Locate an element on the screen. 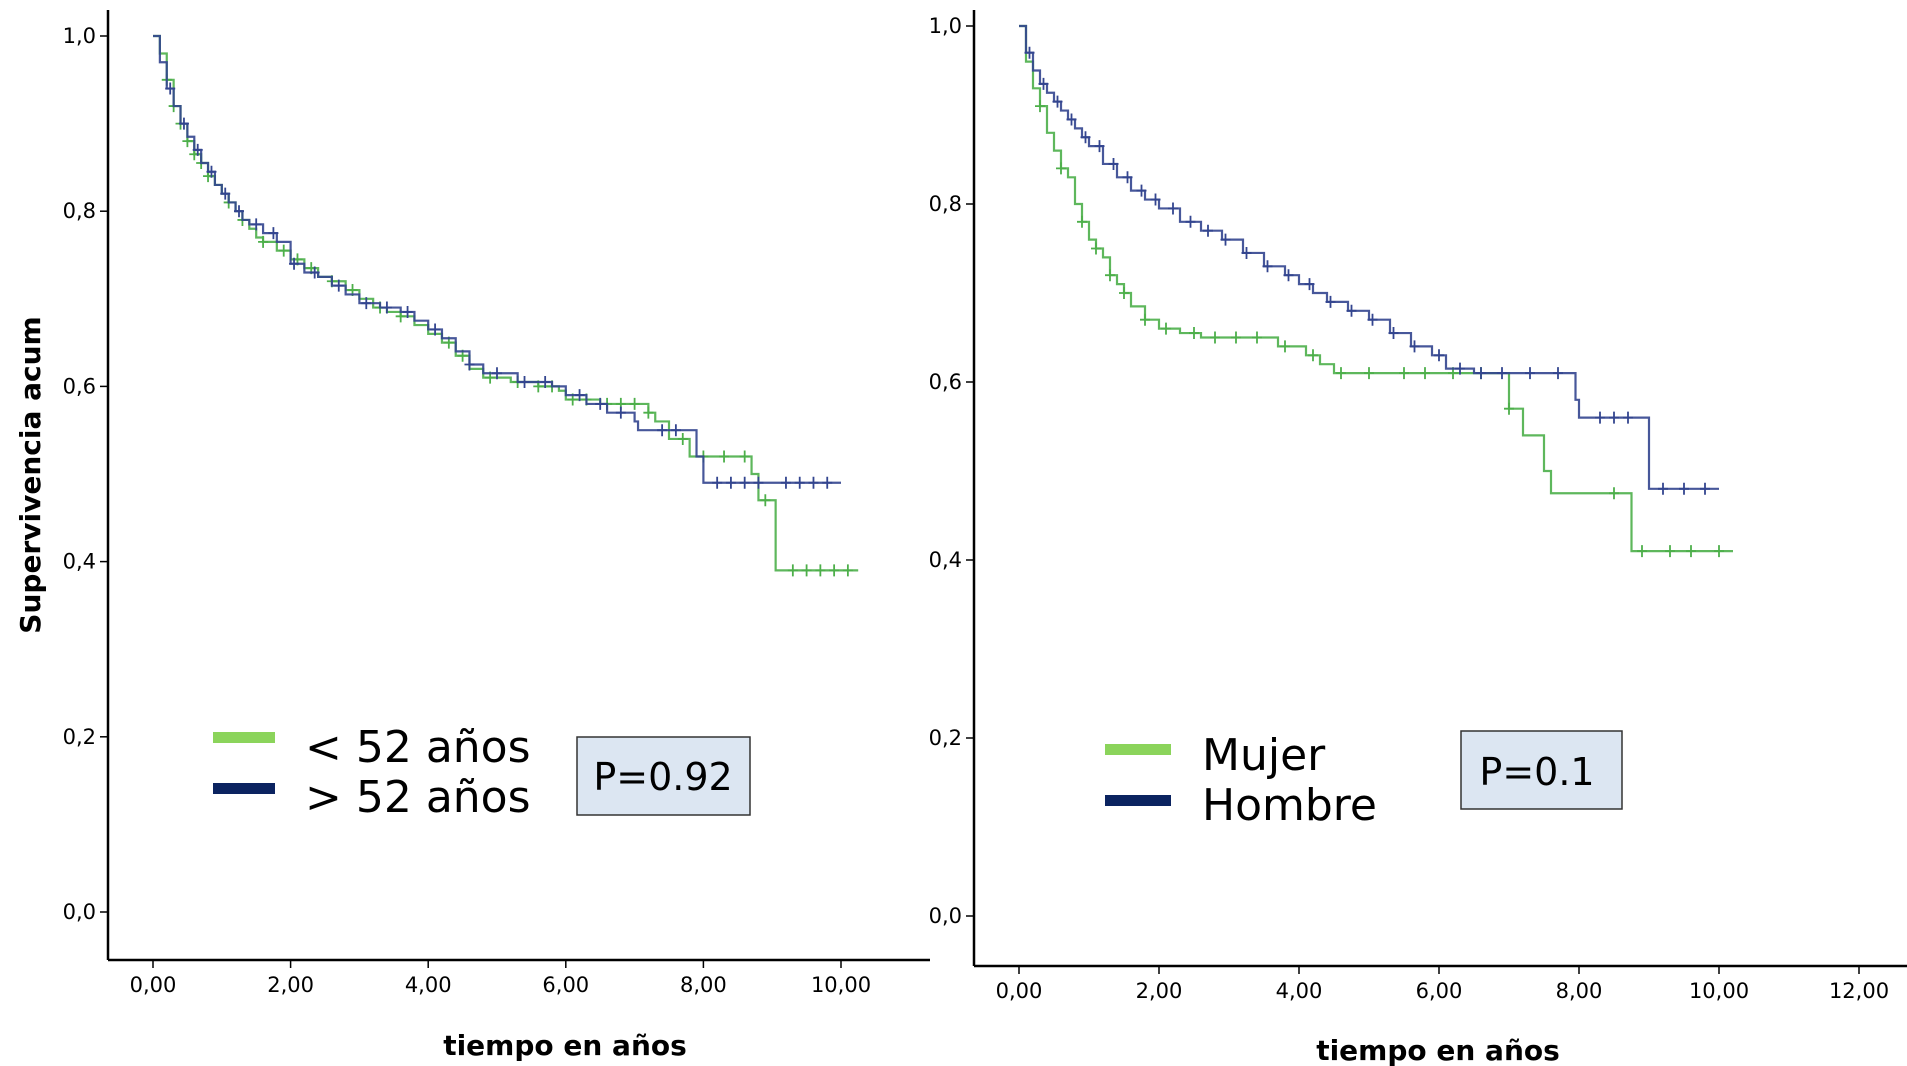 This screenshot has width=1907, height=1066. y-tick-label: 0,4 is located at coordinates (945, 560).